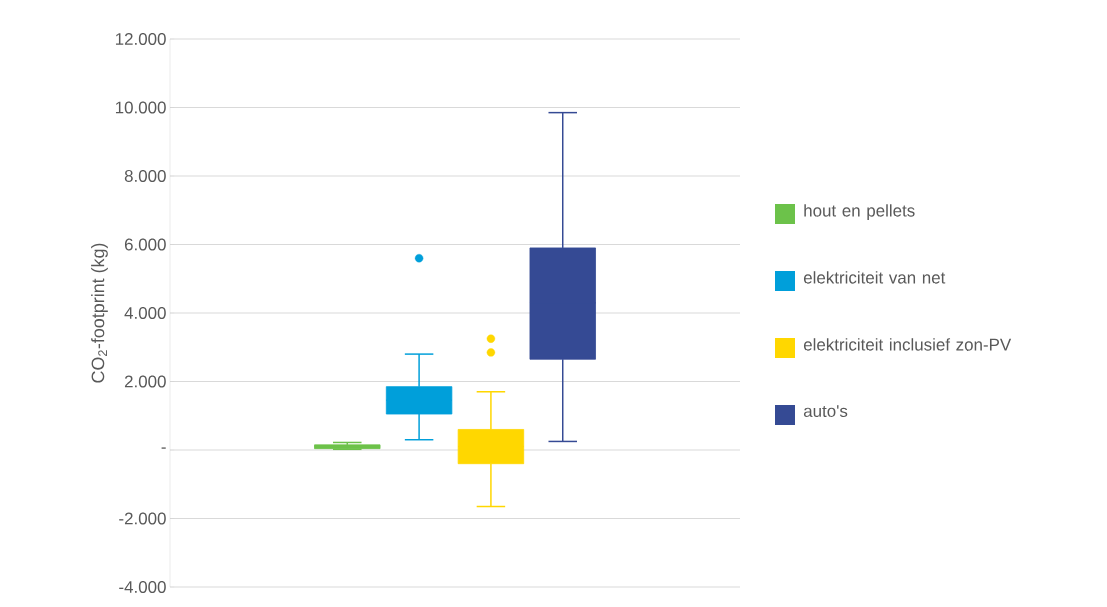  Describe the element at coordinates (140, 107) in the screenshot. I see `y-tick-label: 10.000` at that location.